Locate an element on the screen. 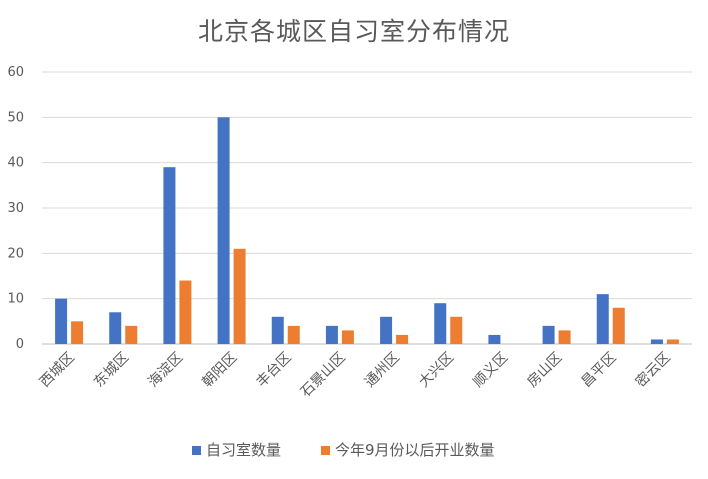 This screenshot has width=708, height=479. x-tick-label: 顺义区 is located at coordinates (490, 370).